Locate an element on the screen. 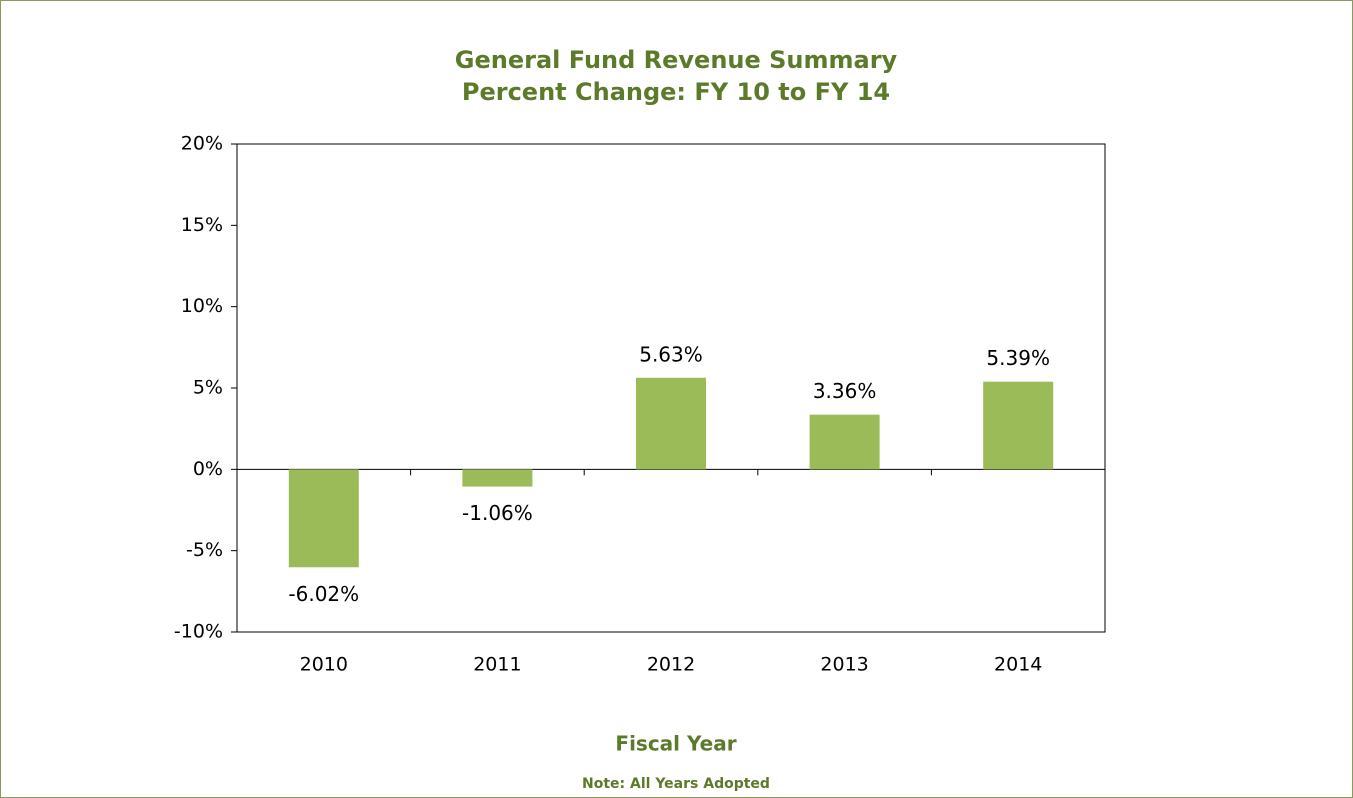 Image resolution: width=1353 pixels, height=798 pixels. chart-title: General Fund Revenue Summary is located at coordinates (676, 60).